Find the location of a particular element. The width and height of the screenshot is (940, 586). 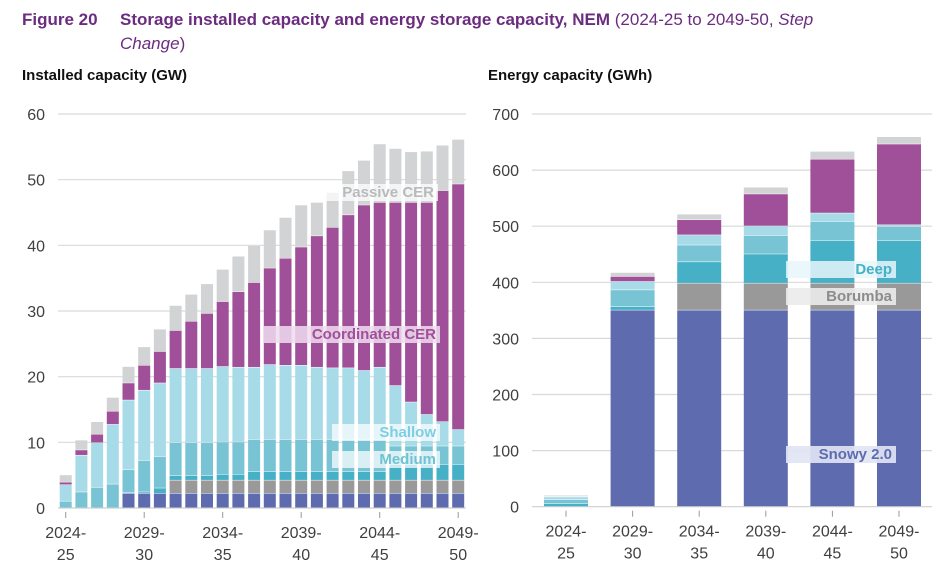

y-tick-label: 200 is located at coordinates (505, 396).